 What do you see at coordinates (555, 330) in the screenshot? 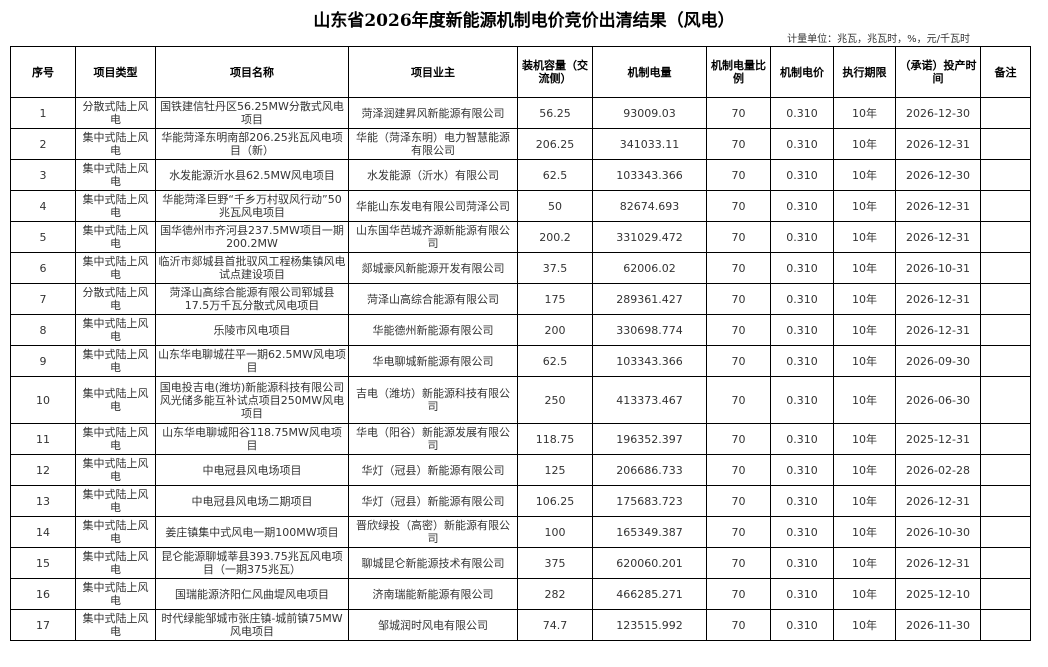
I see `table-cell: 200` at bounding box center [555, 330].